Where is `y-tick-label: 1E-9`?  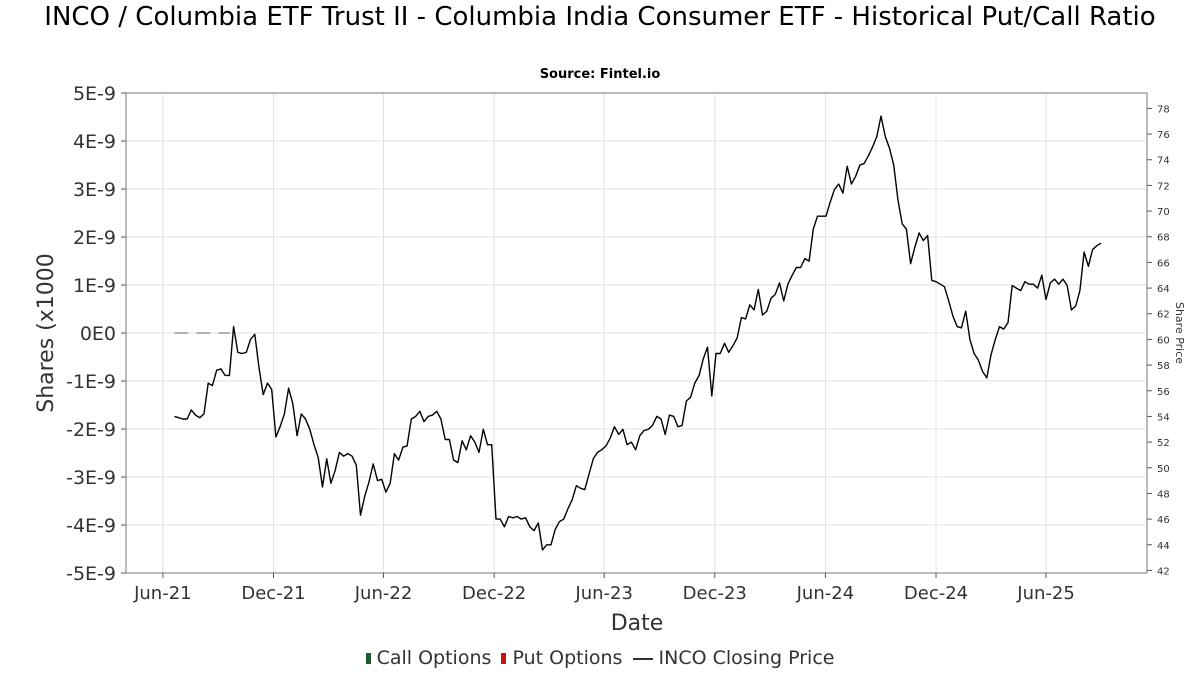 y-tick-label: 1E-9 is located at coordinates (94, 286).